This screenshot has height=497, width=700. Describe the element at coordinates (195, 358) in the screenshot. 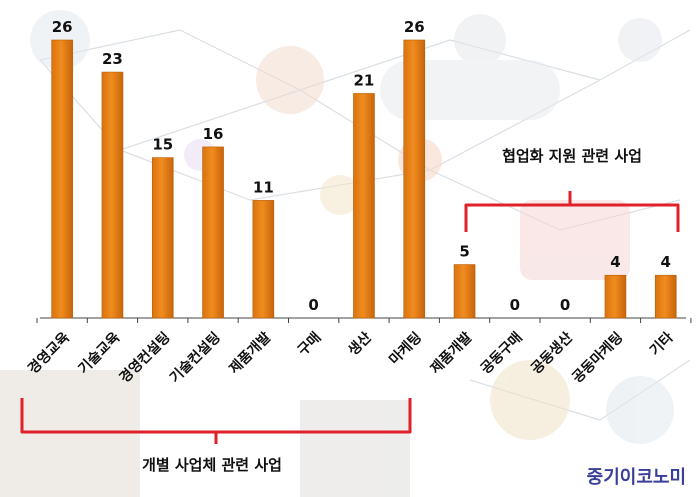

I see `category-label: 기술컨설팅` at that location.